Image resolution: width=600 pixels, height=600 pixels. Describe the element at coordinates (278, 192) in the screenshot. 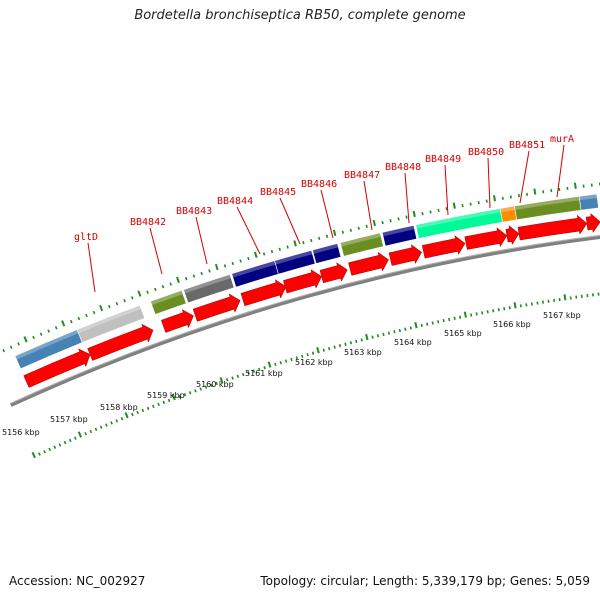

I see `gene-label: BB4845` at that location.